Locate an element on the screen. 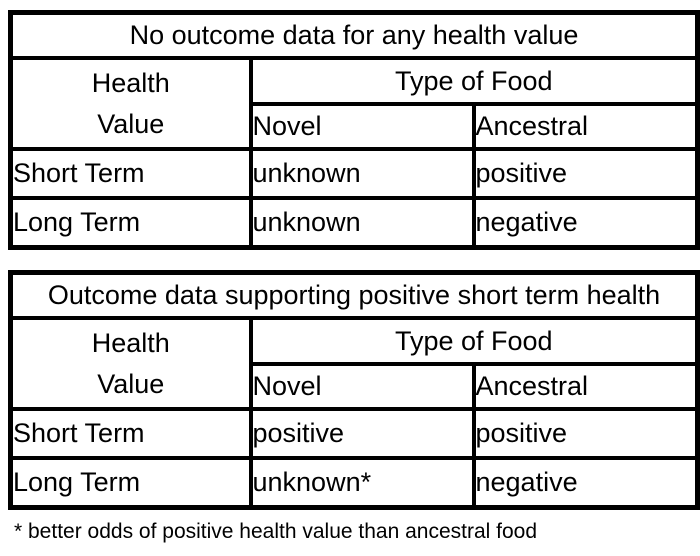 This screenshot has height=556, width=700. table-2-health-value-header: Health Value is located at coordinates (130, 363).